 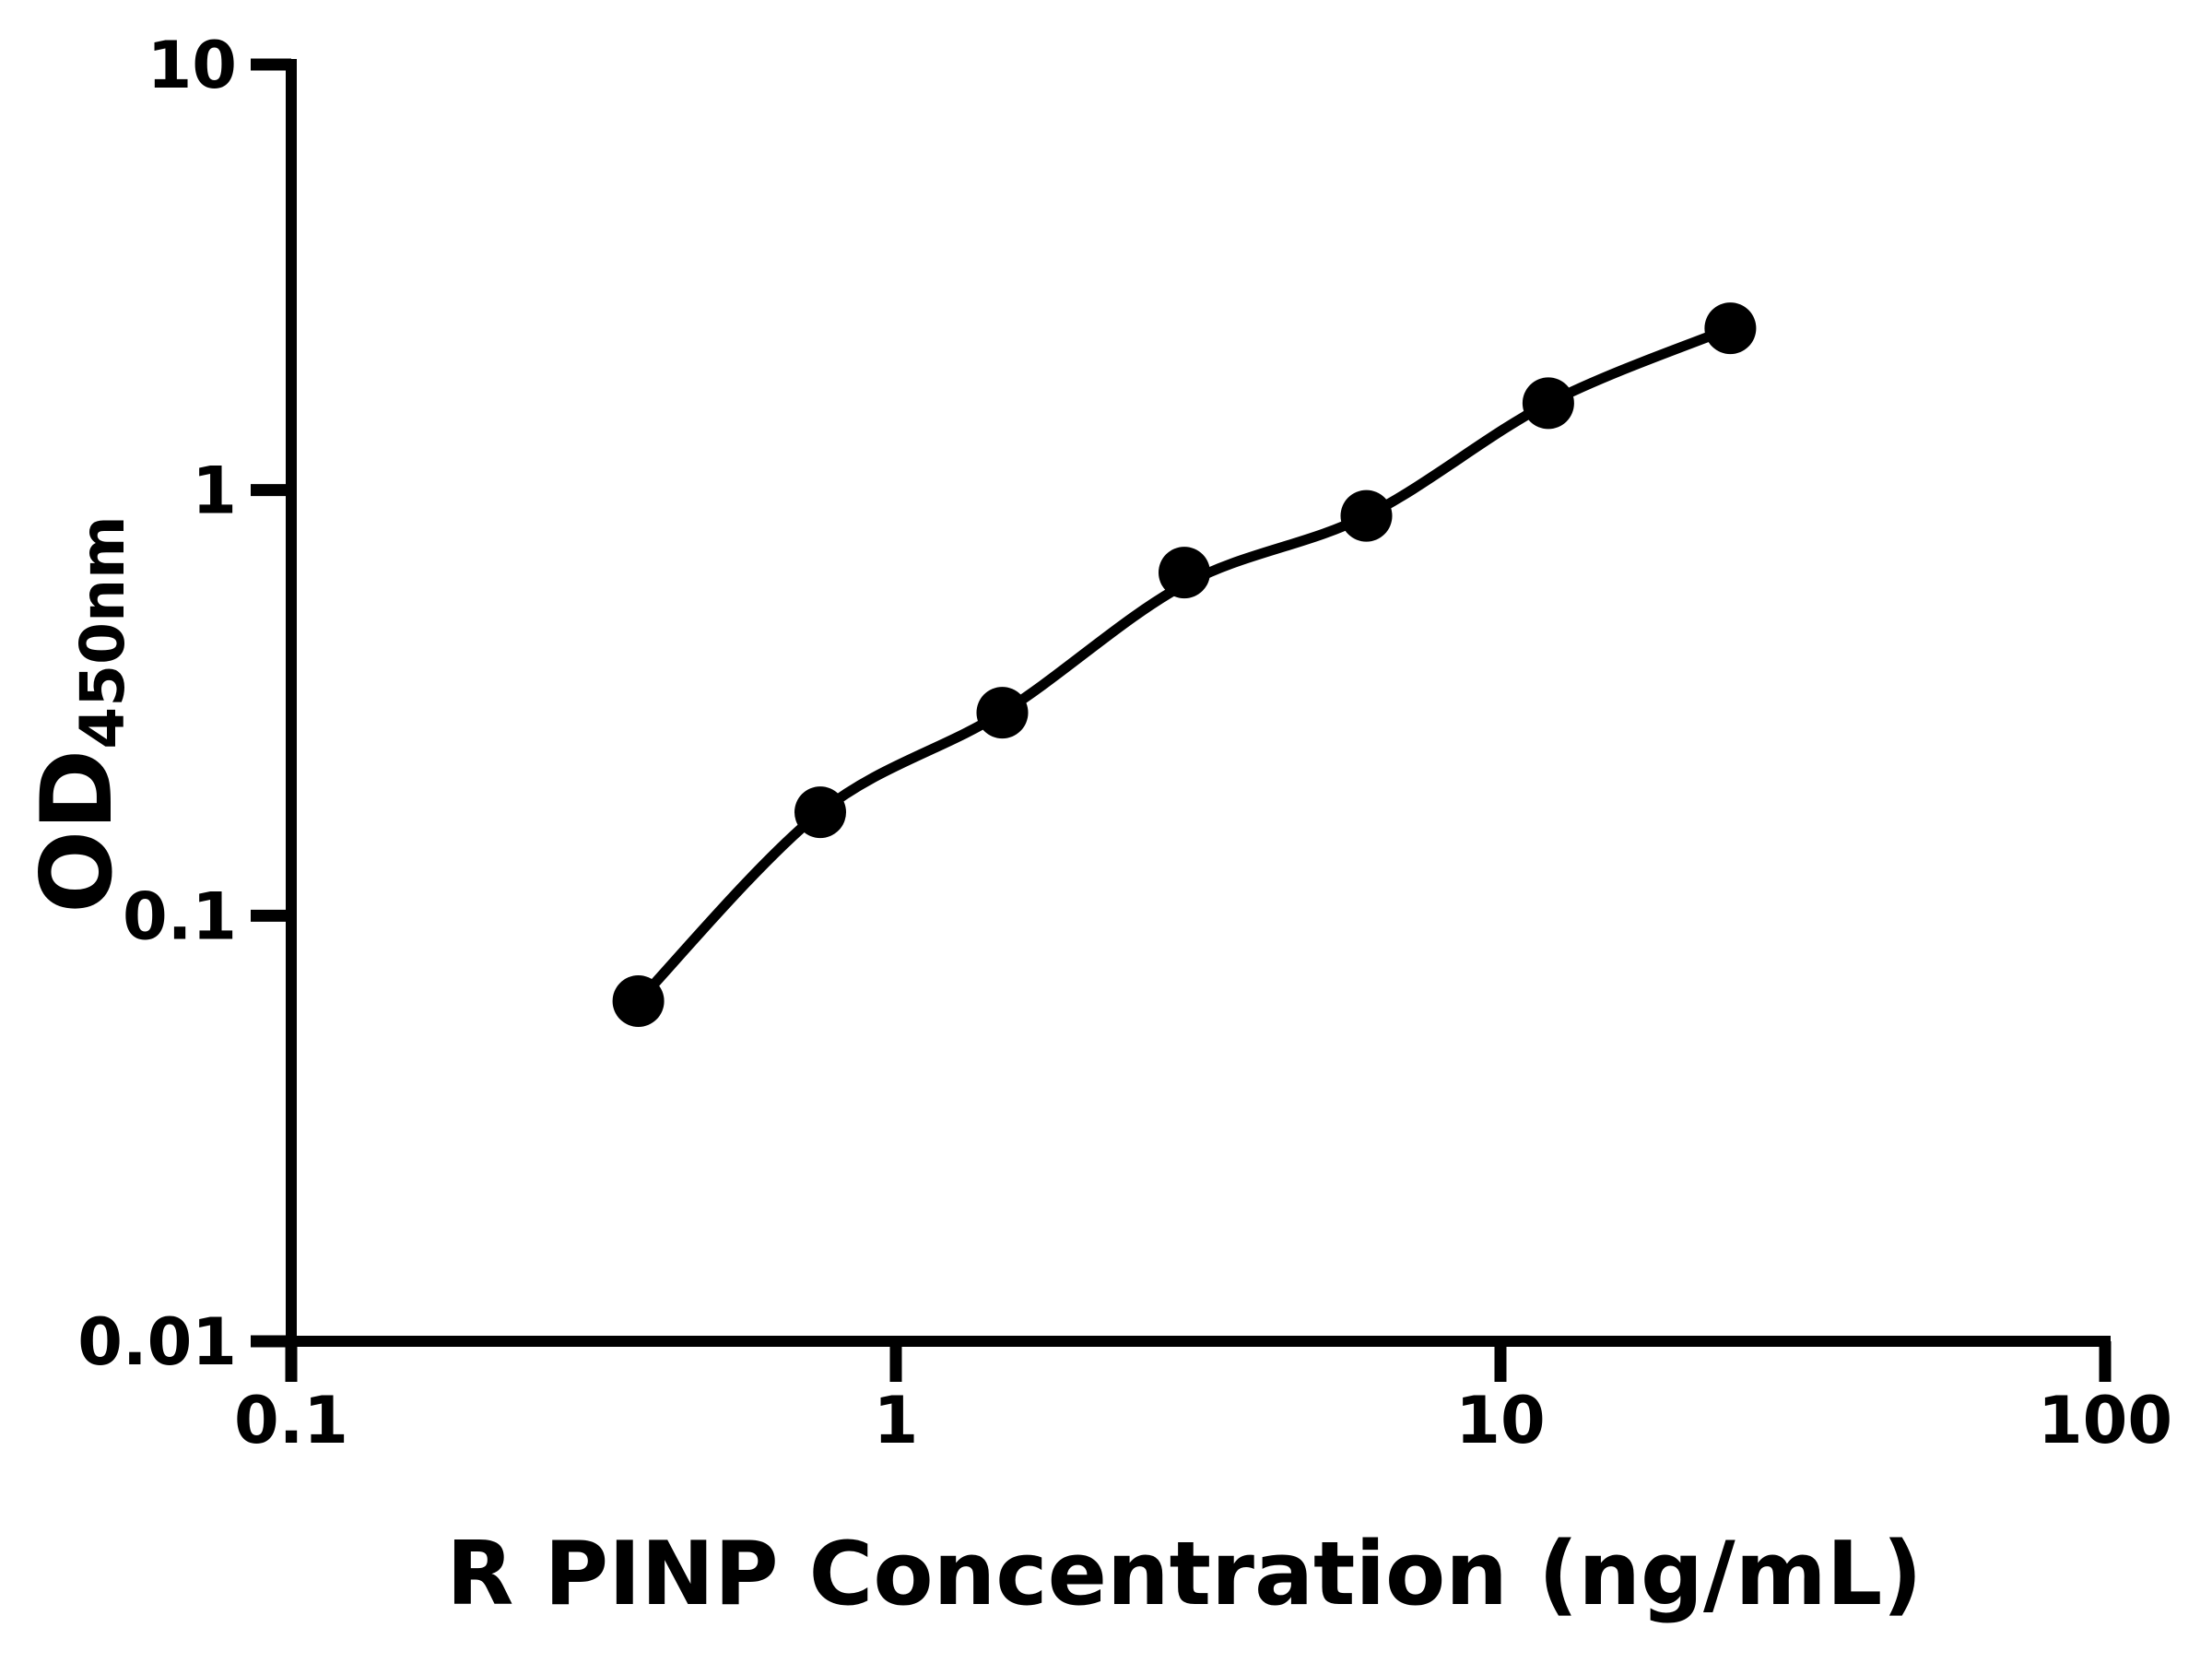 I want to click on x-tick-label: 1, so click(x=896, y=1420).